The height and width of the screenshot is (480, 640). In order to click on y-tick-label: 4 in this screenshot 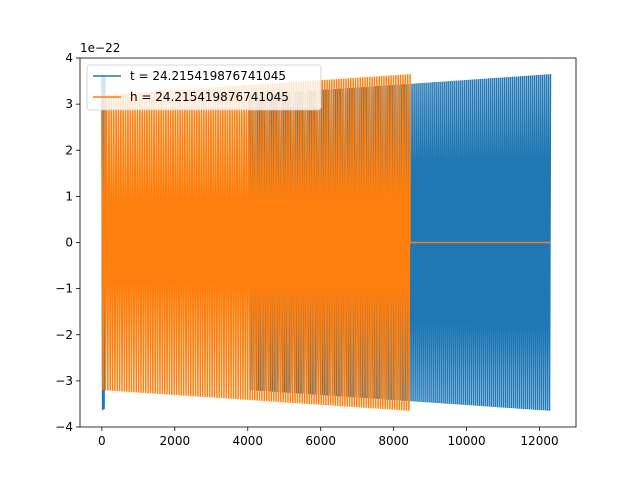, I will do `click(69, 58)`.